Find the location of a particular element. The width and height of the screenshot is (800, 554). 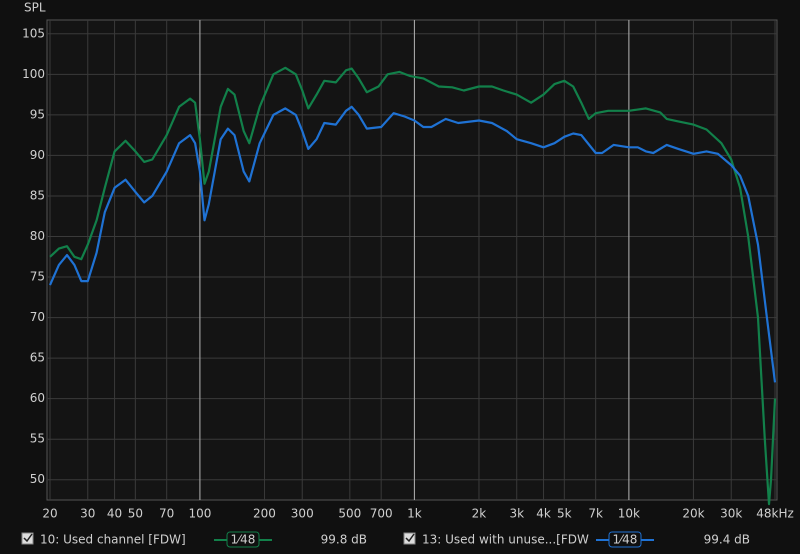

x-tick-label: 30 is located at coordinates (87, 514).